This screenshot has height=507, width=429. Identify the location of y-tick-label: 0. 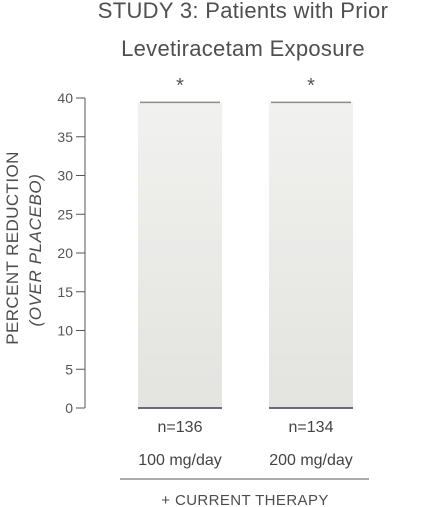
(69, 408).